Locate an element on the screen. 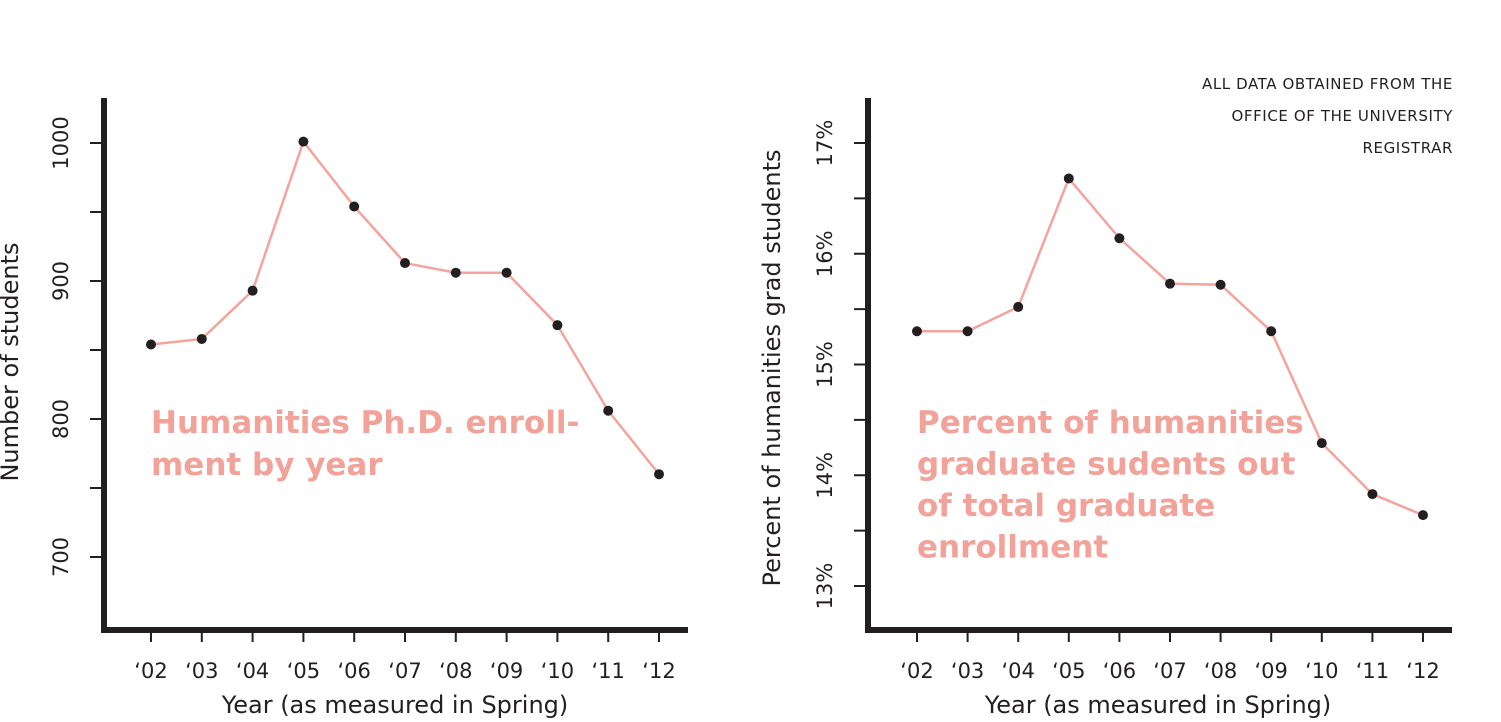 Image resolution: width=1501 pixels, height=722 pixels. y-axis-label: Number of students is located at coordinates (12, 361).